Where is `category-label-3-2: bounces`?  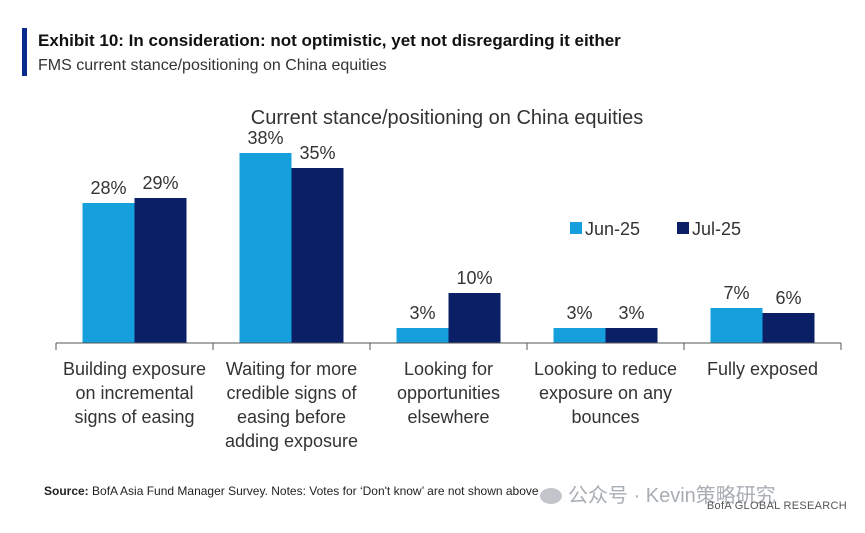
category-label-3-2: bounces is located at coordinates (605, 417).